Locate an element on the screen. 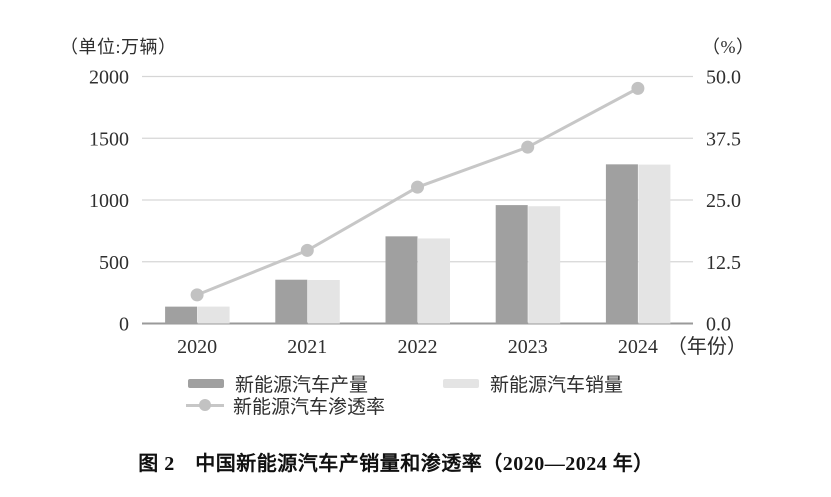 This screenshot has height=497, width=831. right-axis-tick-label: 50.0 is located at coordinates (723, 78).